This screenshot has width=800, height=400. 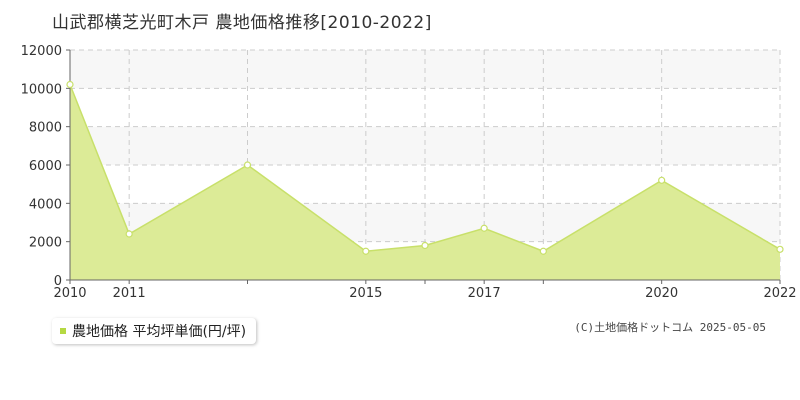 I want to click on y-tick-label: 2000, so click(x=45, y=243).